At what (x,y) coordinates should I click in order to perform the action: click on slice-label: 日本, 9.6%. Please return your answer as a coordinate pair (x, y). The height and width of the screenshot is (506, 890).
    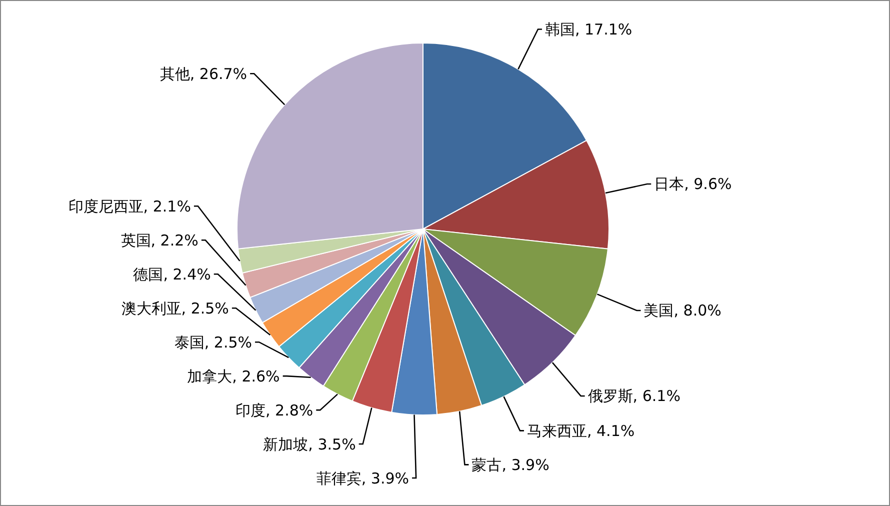
    Looking at the image, I should click on (693, 184).